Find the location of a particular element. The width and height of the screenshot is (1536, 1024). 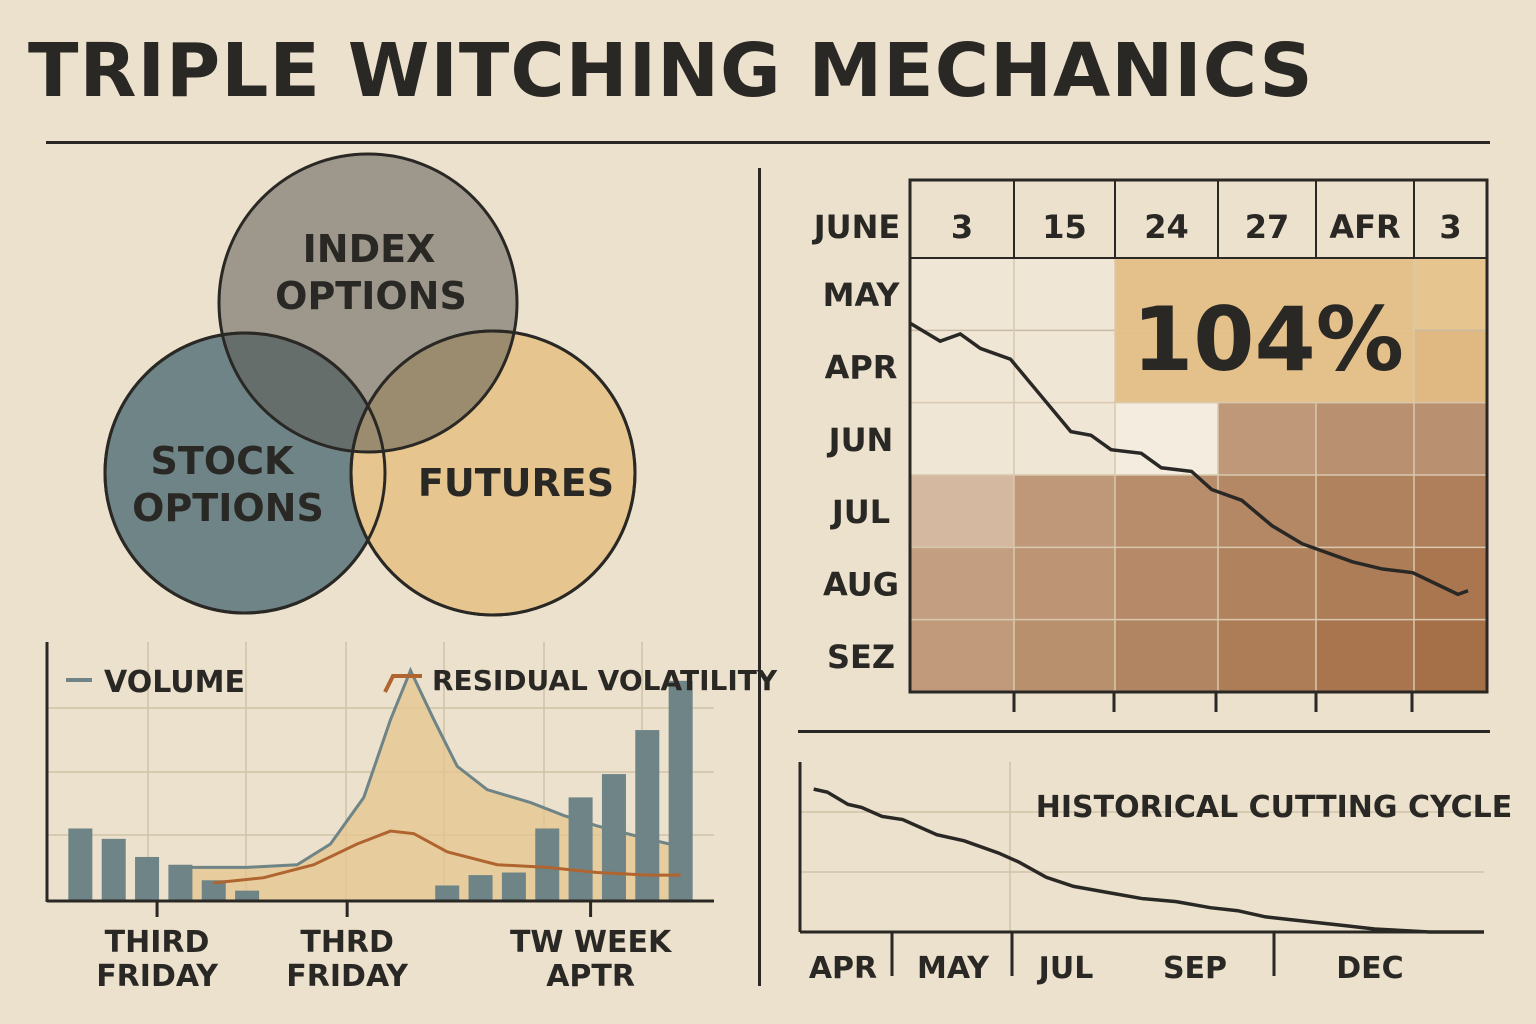

heatmap-col-label: 27 is located at coordinates (1267, 227).